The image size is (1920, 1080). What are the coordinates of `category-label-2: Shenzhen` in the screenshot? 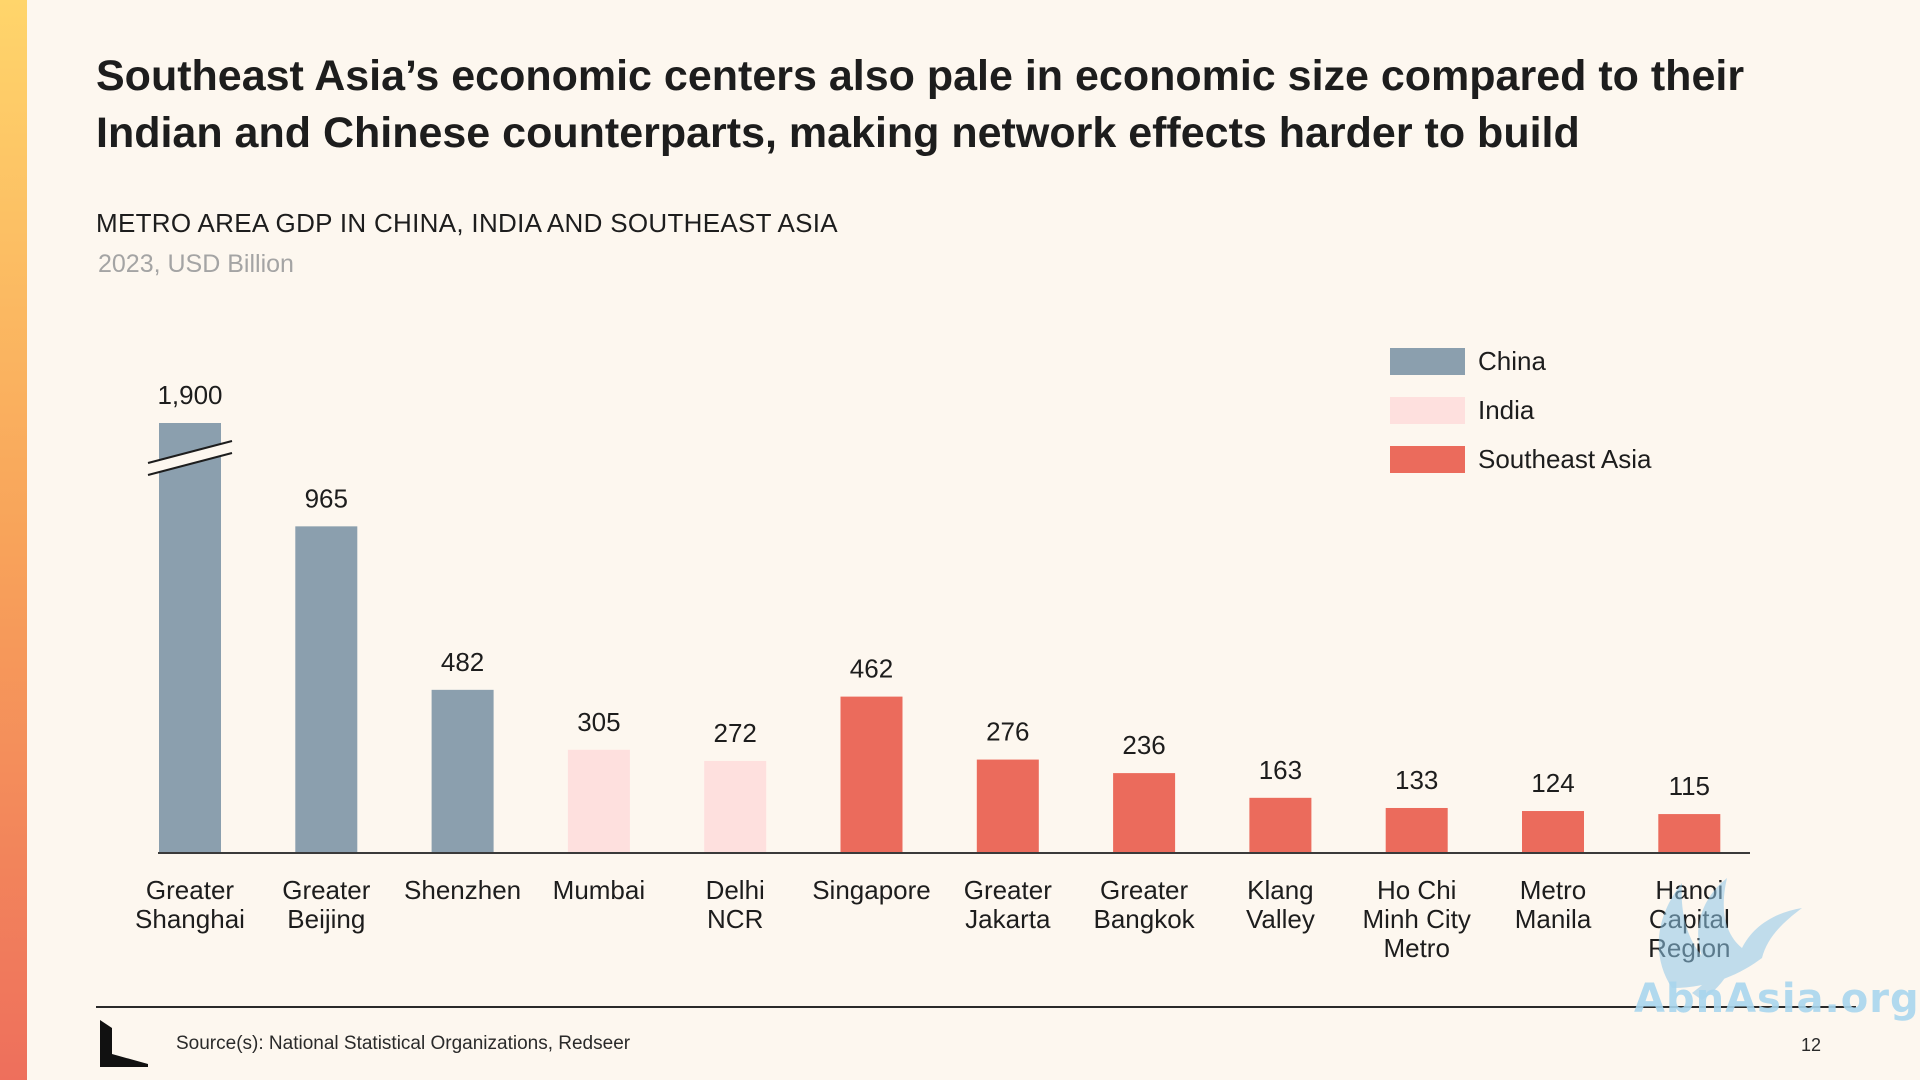 It's located at (462, 890).